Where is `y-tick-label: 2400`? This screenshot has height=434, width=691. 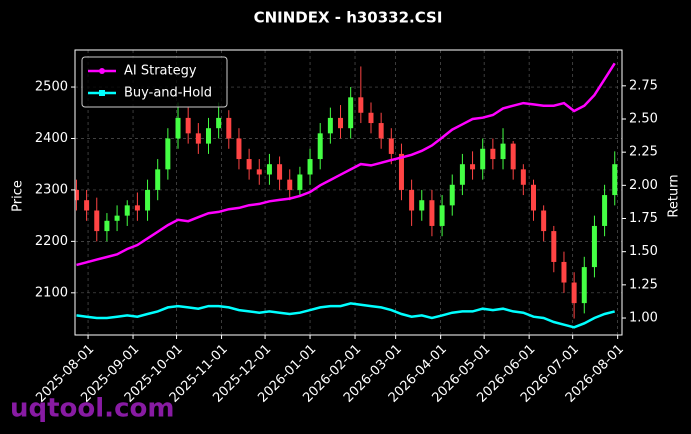 y-tick-label: 2400 is located at coordinates (51, 138).